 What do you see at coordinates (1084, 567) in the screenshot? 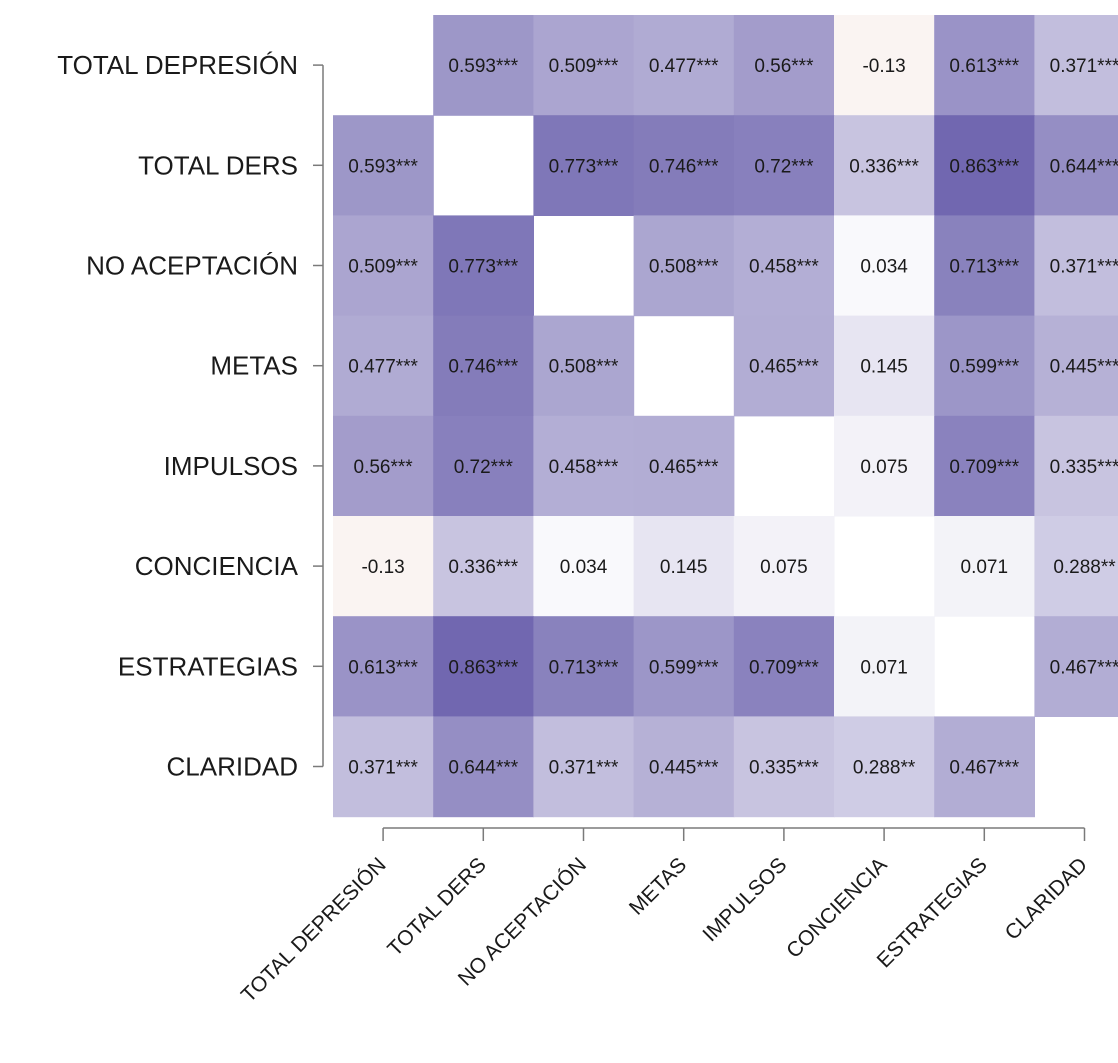
I see `cell-value-label: 0.288**` at bounding box center [1084, 567].